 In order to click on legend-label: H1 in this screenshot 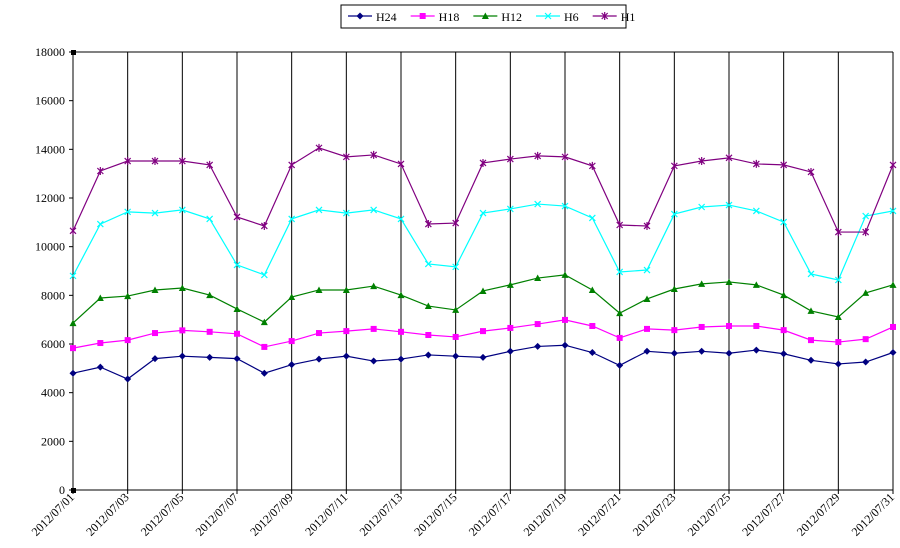, I will do `click(628, 17)`.